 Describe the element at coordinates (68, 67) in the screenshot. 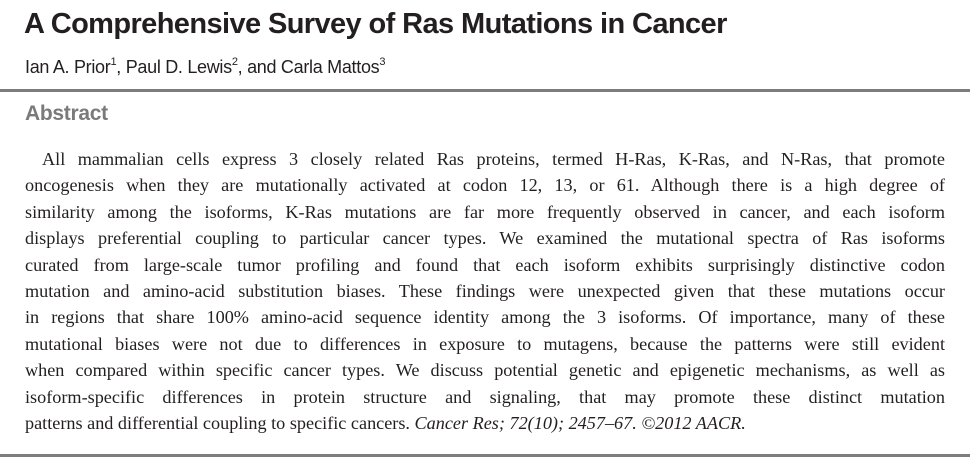

I see `author-name: Ian A. Prior` at that location.